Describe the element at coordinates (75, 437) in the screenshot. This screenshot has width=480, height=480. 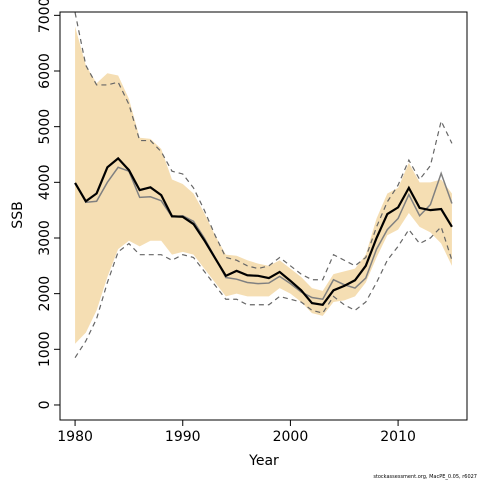
I see `x-tick-label: 1980` at that location.